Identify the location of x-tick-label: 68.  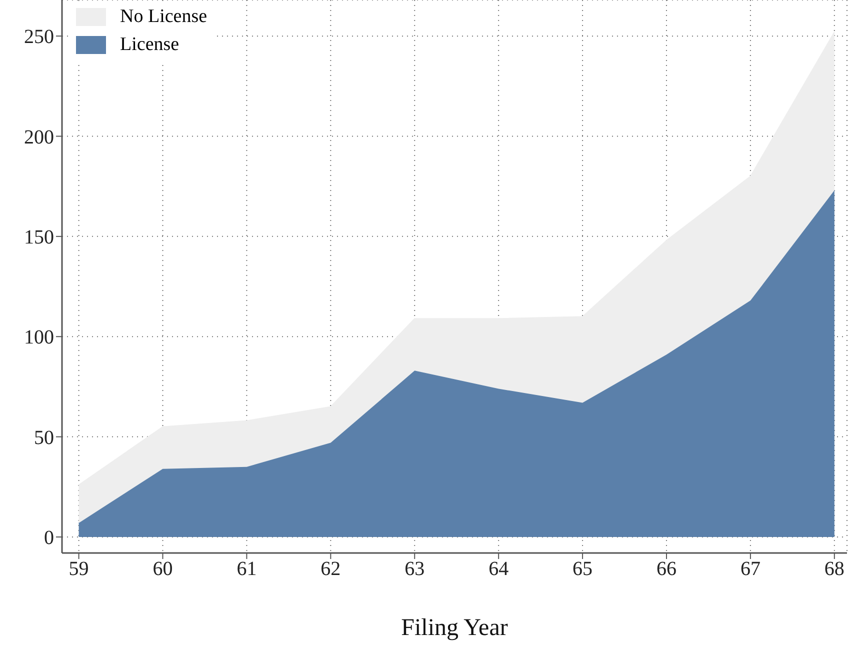
(834, 569).